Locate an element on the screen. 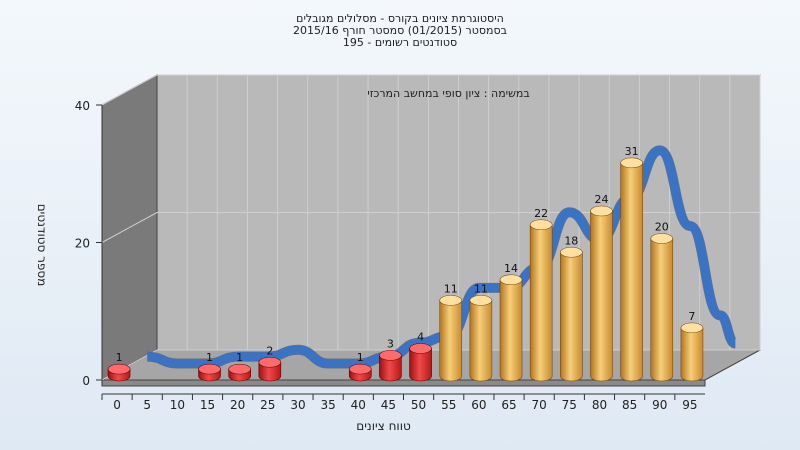 This screenshot has height=450, width=800. x-tick-label: 10 is located at coordinates (177, 405).